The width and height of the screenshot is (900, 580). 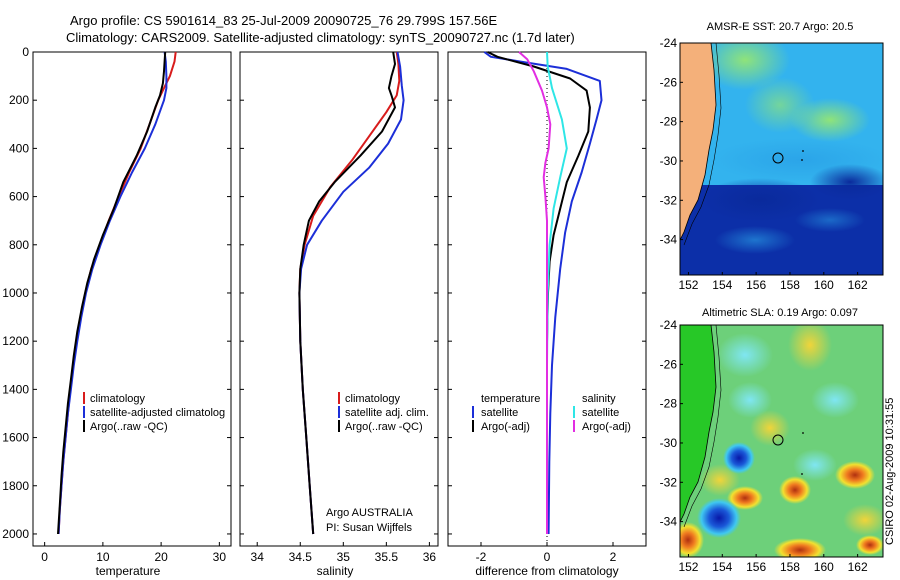 I want to click on legend-label-sal-satellite: satellite, so click(x=600, y=413).